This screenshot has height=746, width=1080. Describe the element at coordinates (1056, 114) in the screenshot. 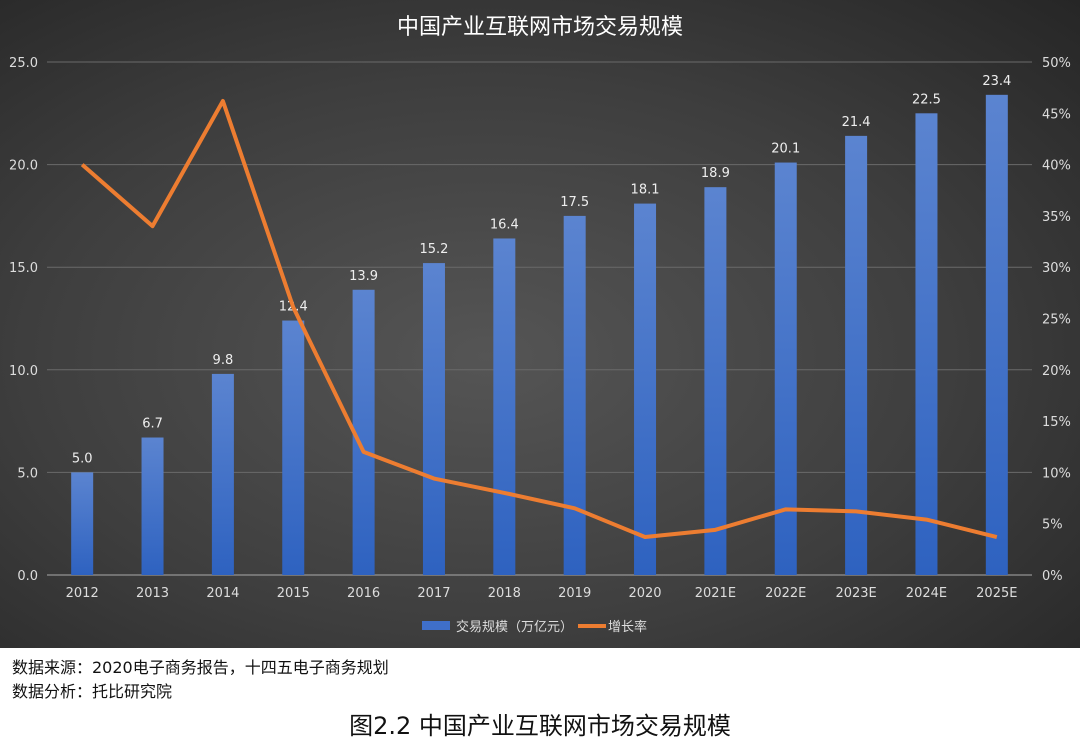

I see `y-right-tick: 45%` at that location.